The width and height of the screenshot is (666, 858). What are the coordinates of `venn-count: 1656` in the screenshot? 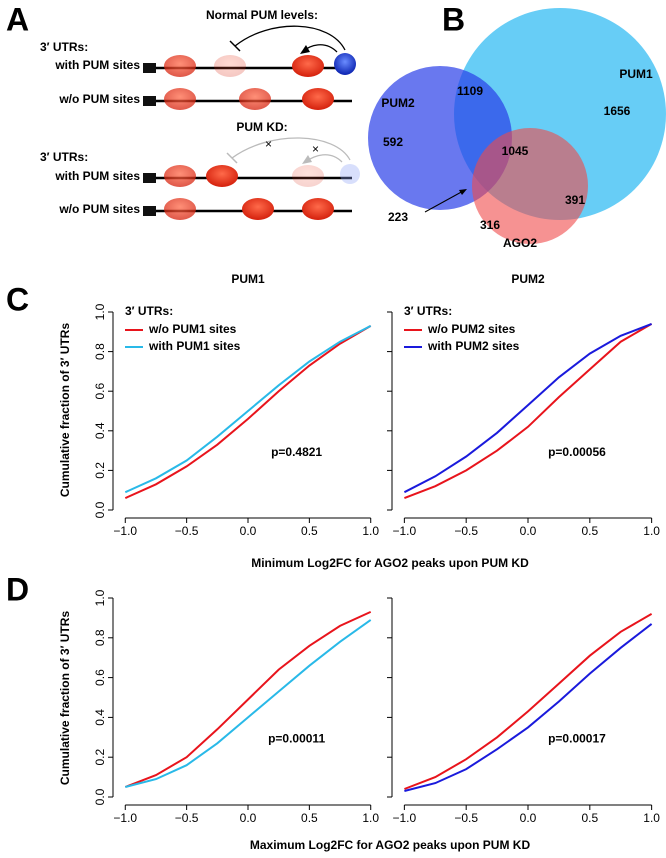 It's located at (617, 111).